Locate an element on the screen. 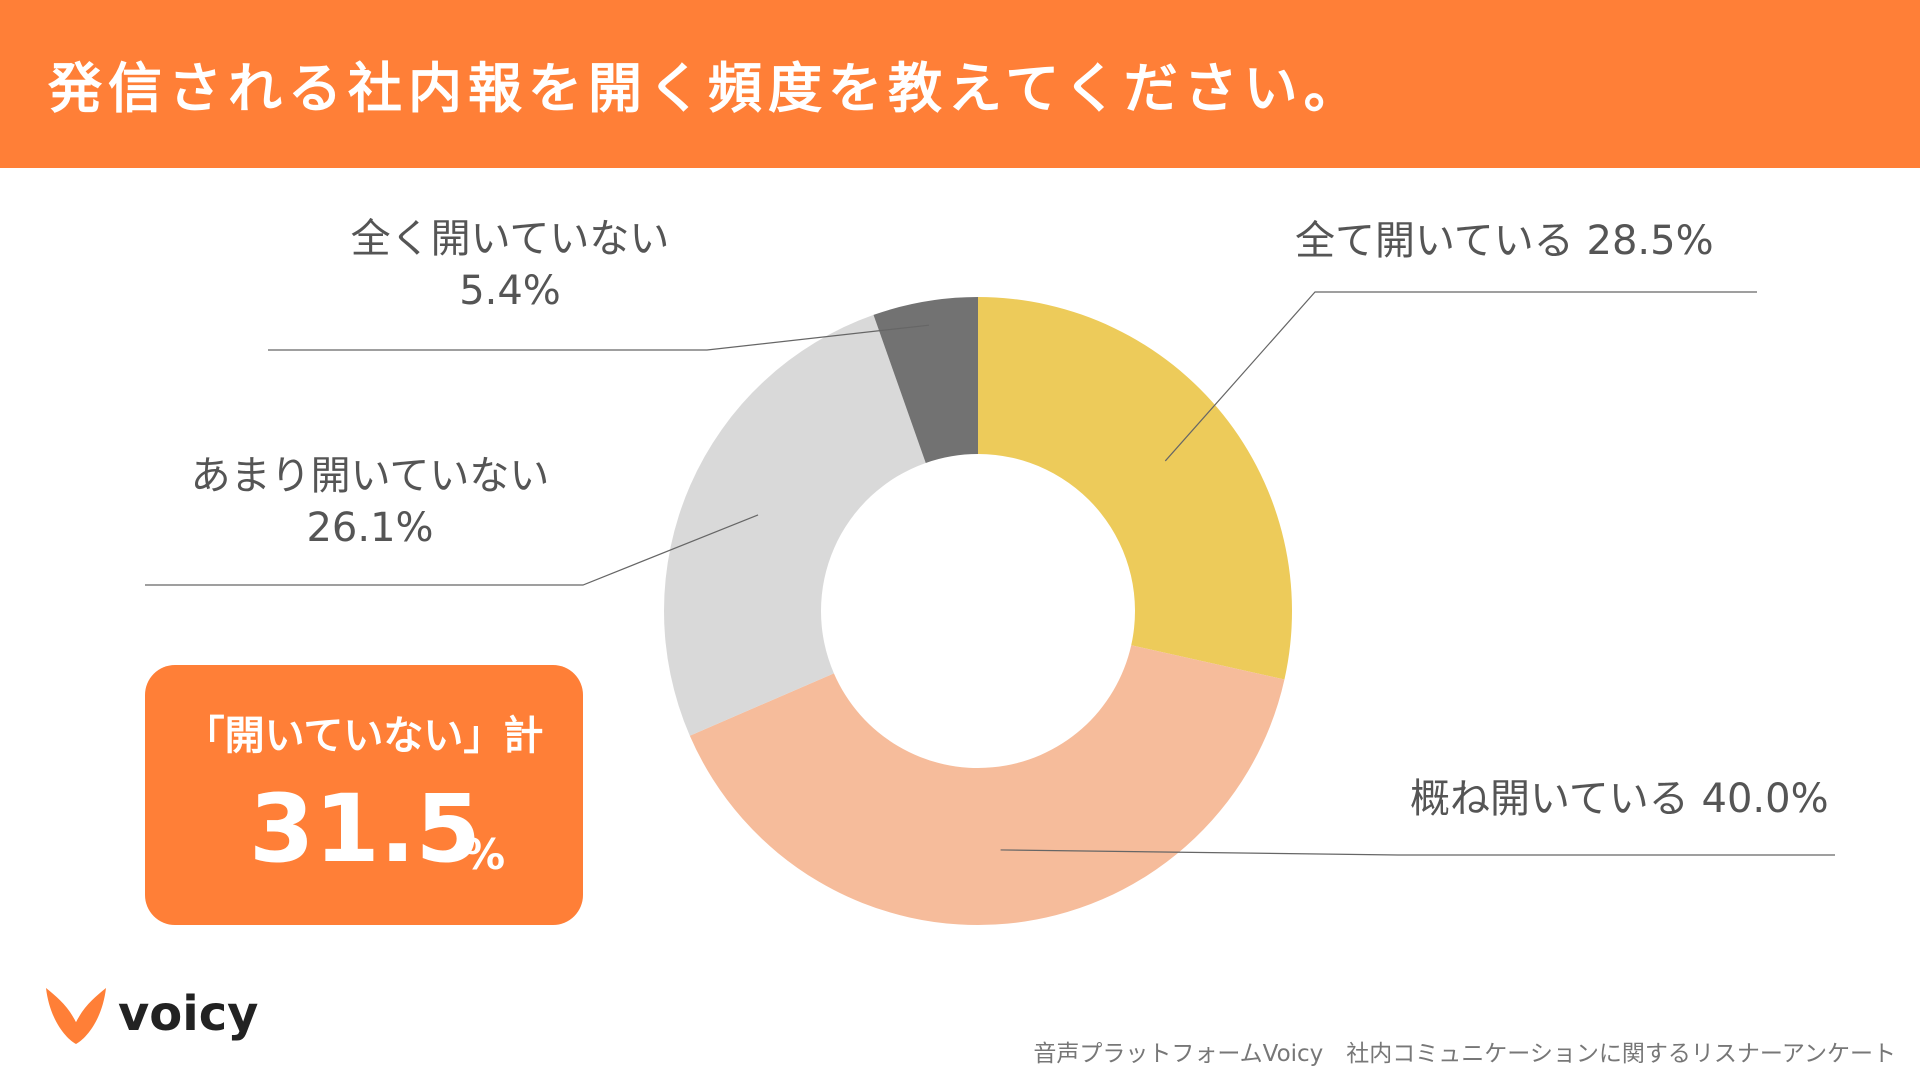 Image resolution: width=1920 pixels, height=1080 pixels. slice-never-open is located at coordinates (925, 380).